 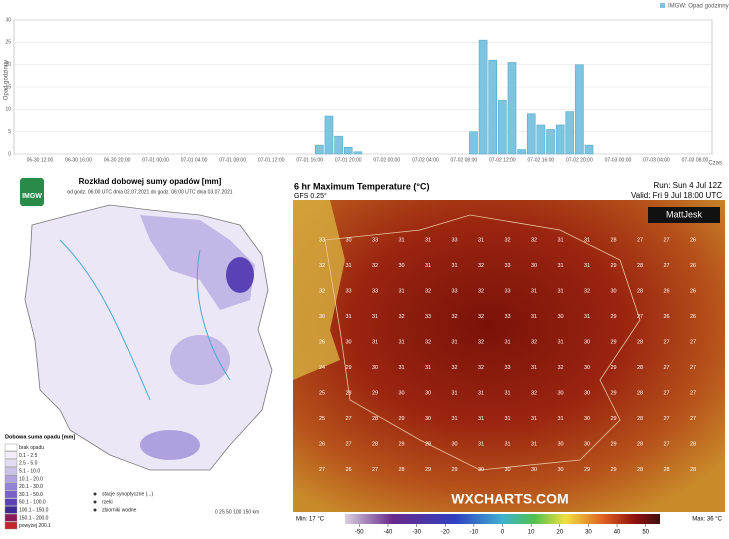 I want to click on colorbar-ticks: -50 -40 -30 -20 -10 0 10 20 30 40 50, so click(x=502, y=530).